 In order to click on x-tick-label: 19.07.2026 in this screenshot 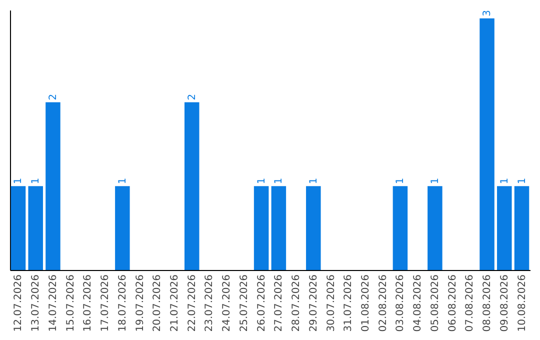, I will do `click(140, 303)`.